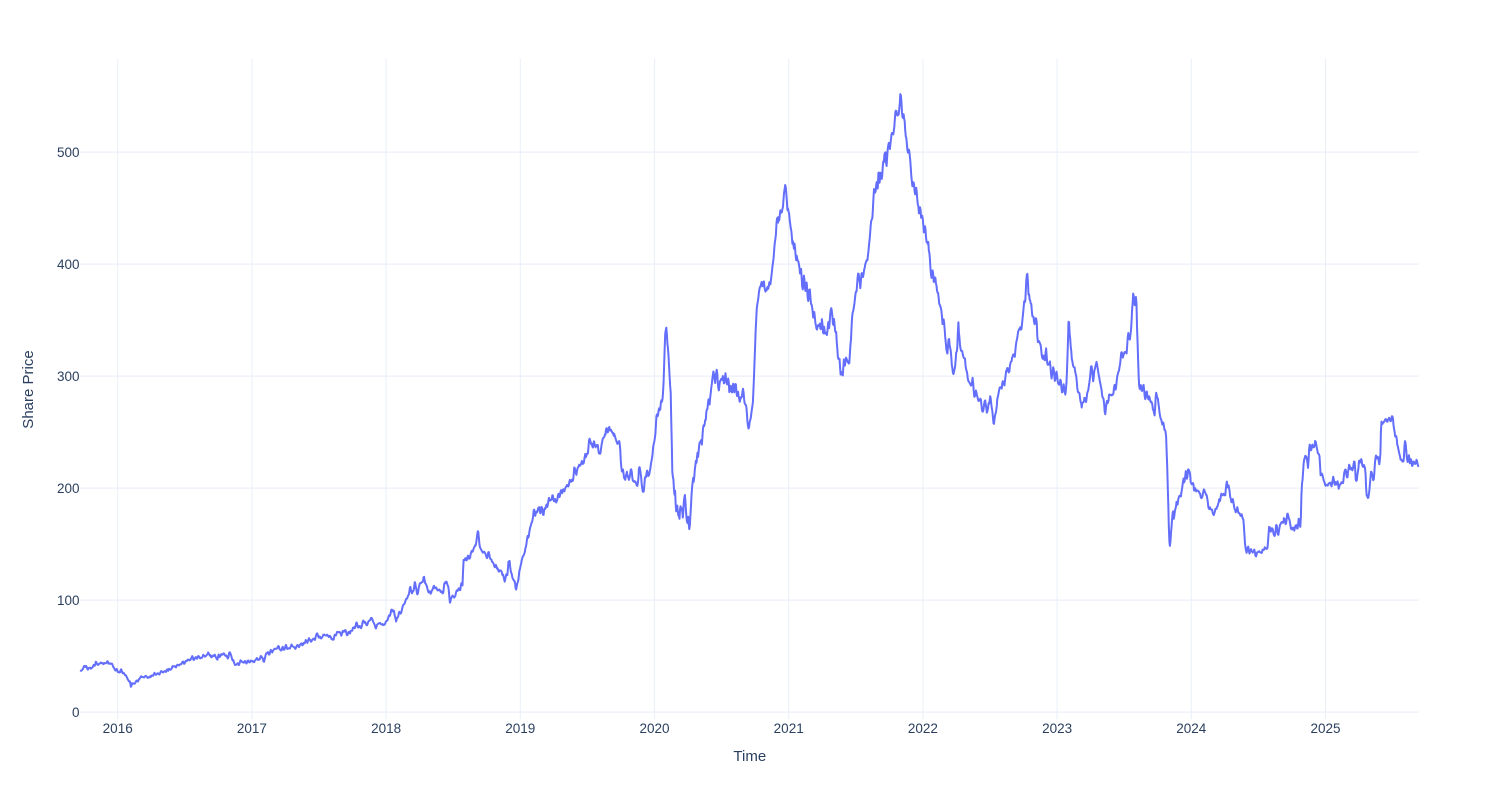  What do you see at coordinates (28, 389) in the screenshot?
I see `svg-text: Share Price` at bounding box center [28, 389].